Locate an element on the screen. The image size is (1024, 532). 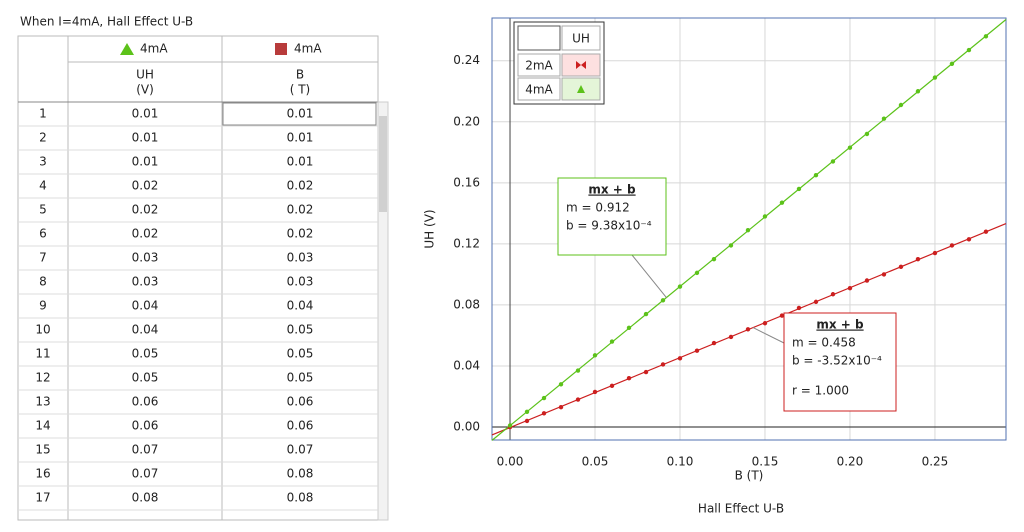
legend-label: 4mA is located at coordinates (539, 90).